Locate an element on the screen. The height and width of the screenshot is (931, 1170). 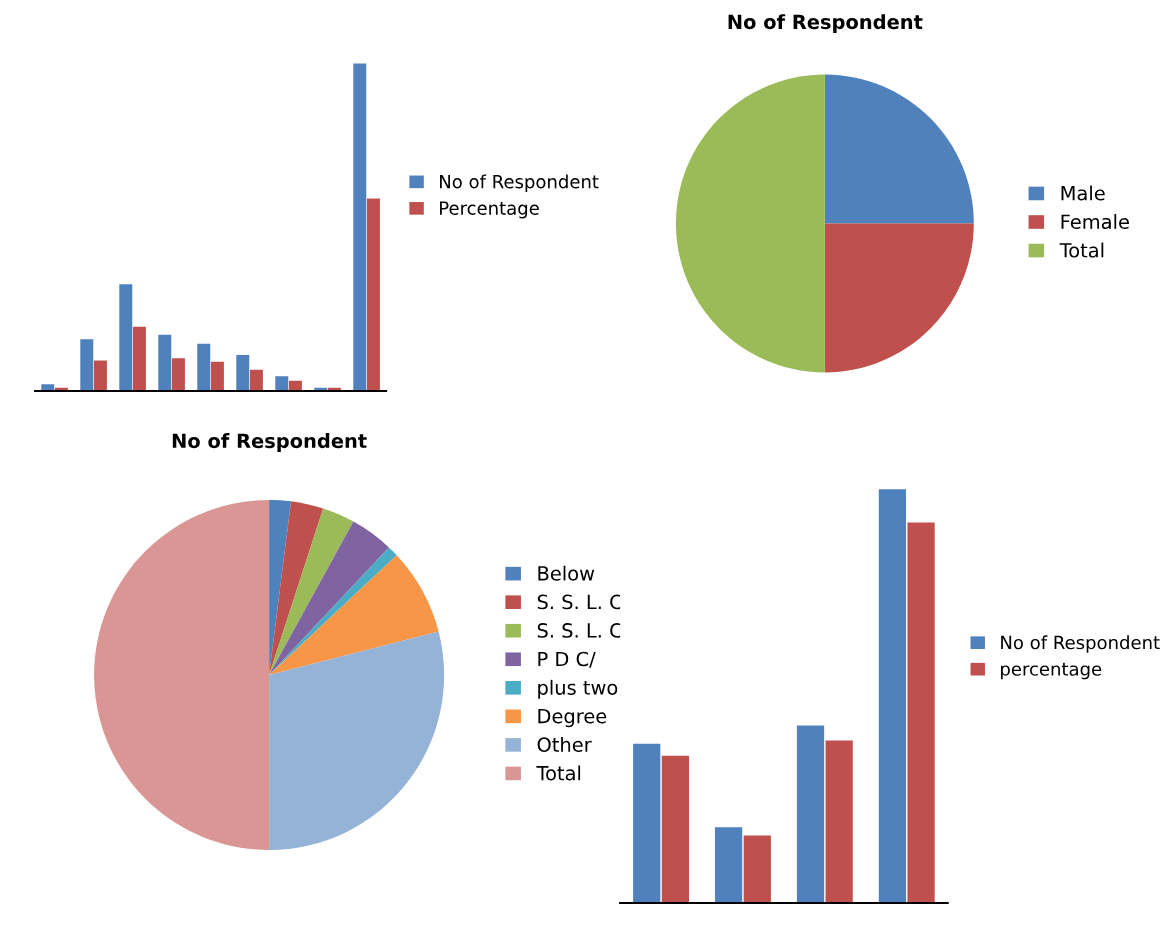
legend-label: Percentage is located at coordinates (489, 210).